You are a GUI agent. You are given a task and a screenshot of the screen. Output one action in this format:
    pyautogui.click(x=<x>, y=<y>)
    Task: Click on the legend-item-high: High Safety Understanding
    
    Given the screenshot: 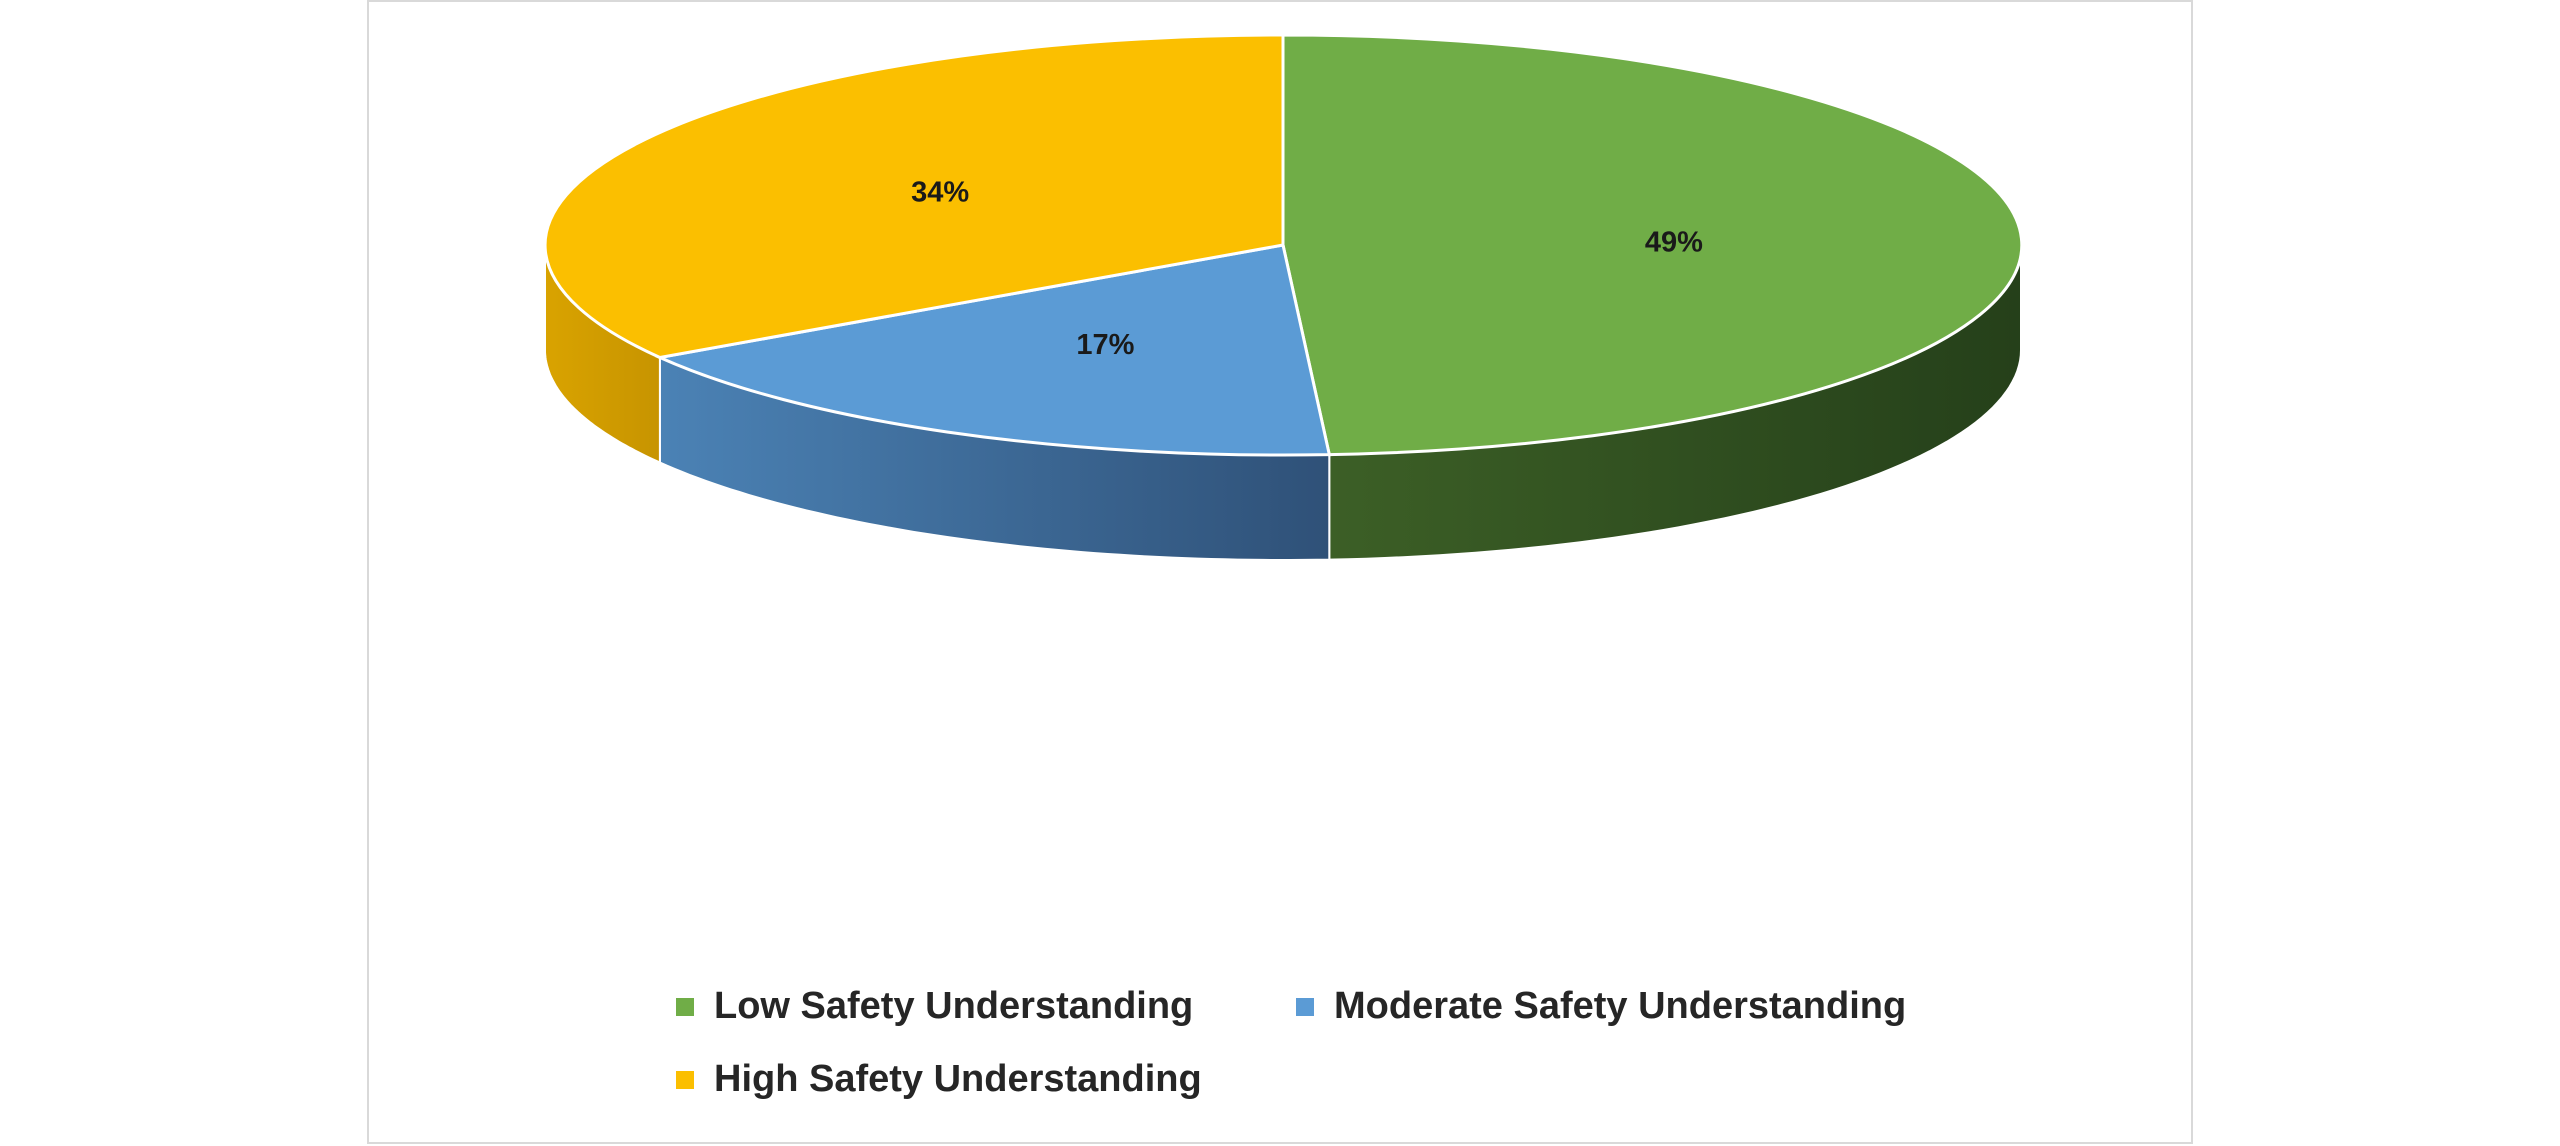 What is the action you would take?
    pyautogui.click(x=939, y=1079)
    